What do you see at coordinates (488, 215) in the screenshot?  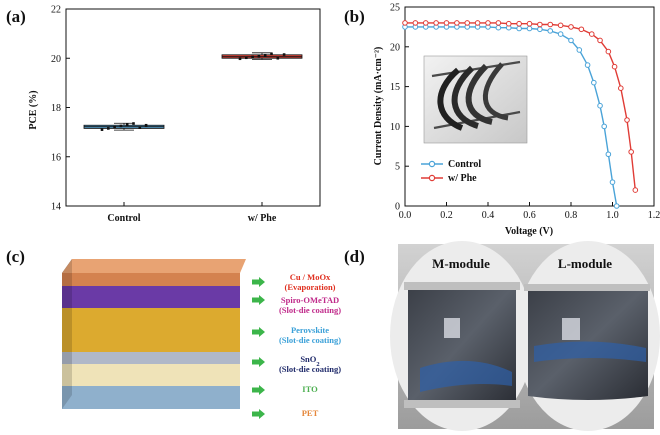 I see `x-tick-label: 0.4` at bounding box center [488, 215].